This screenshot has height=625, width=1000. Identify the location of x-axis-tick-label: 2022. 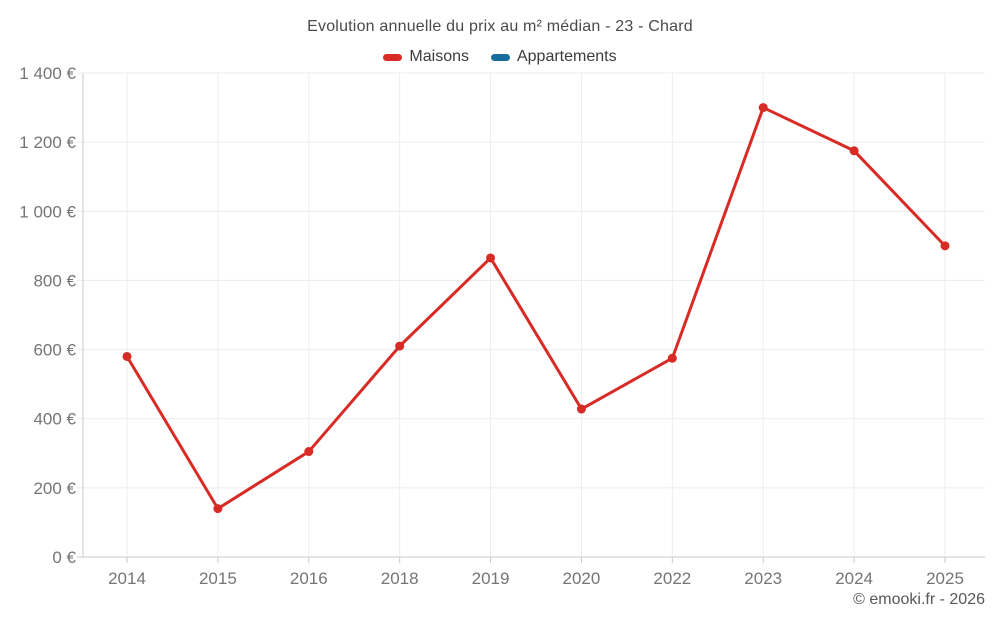
(672, 578).